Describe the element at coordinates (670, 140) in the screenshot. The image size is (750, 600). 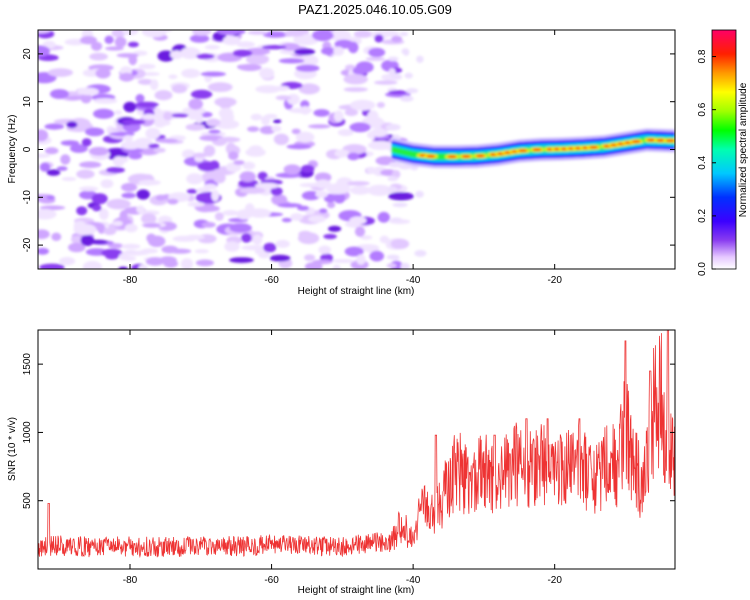
I see `ridge-hotspot-core` at that location.